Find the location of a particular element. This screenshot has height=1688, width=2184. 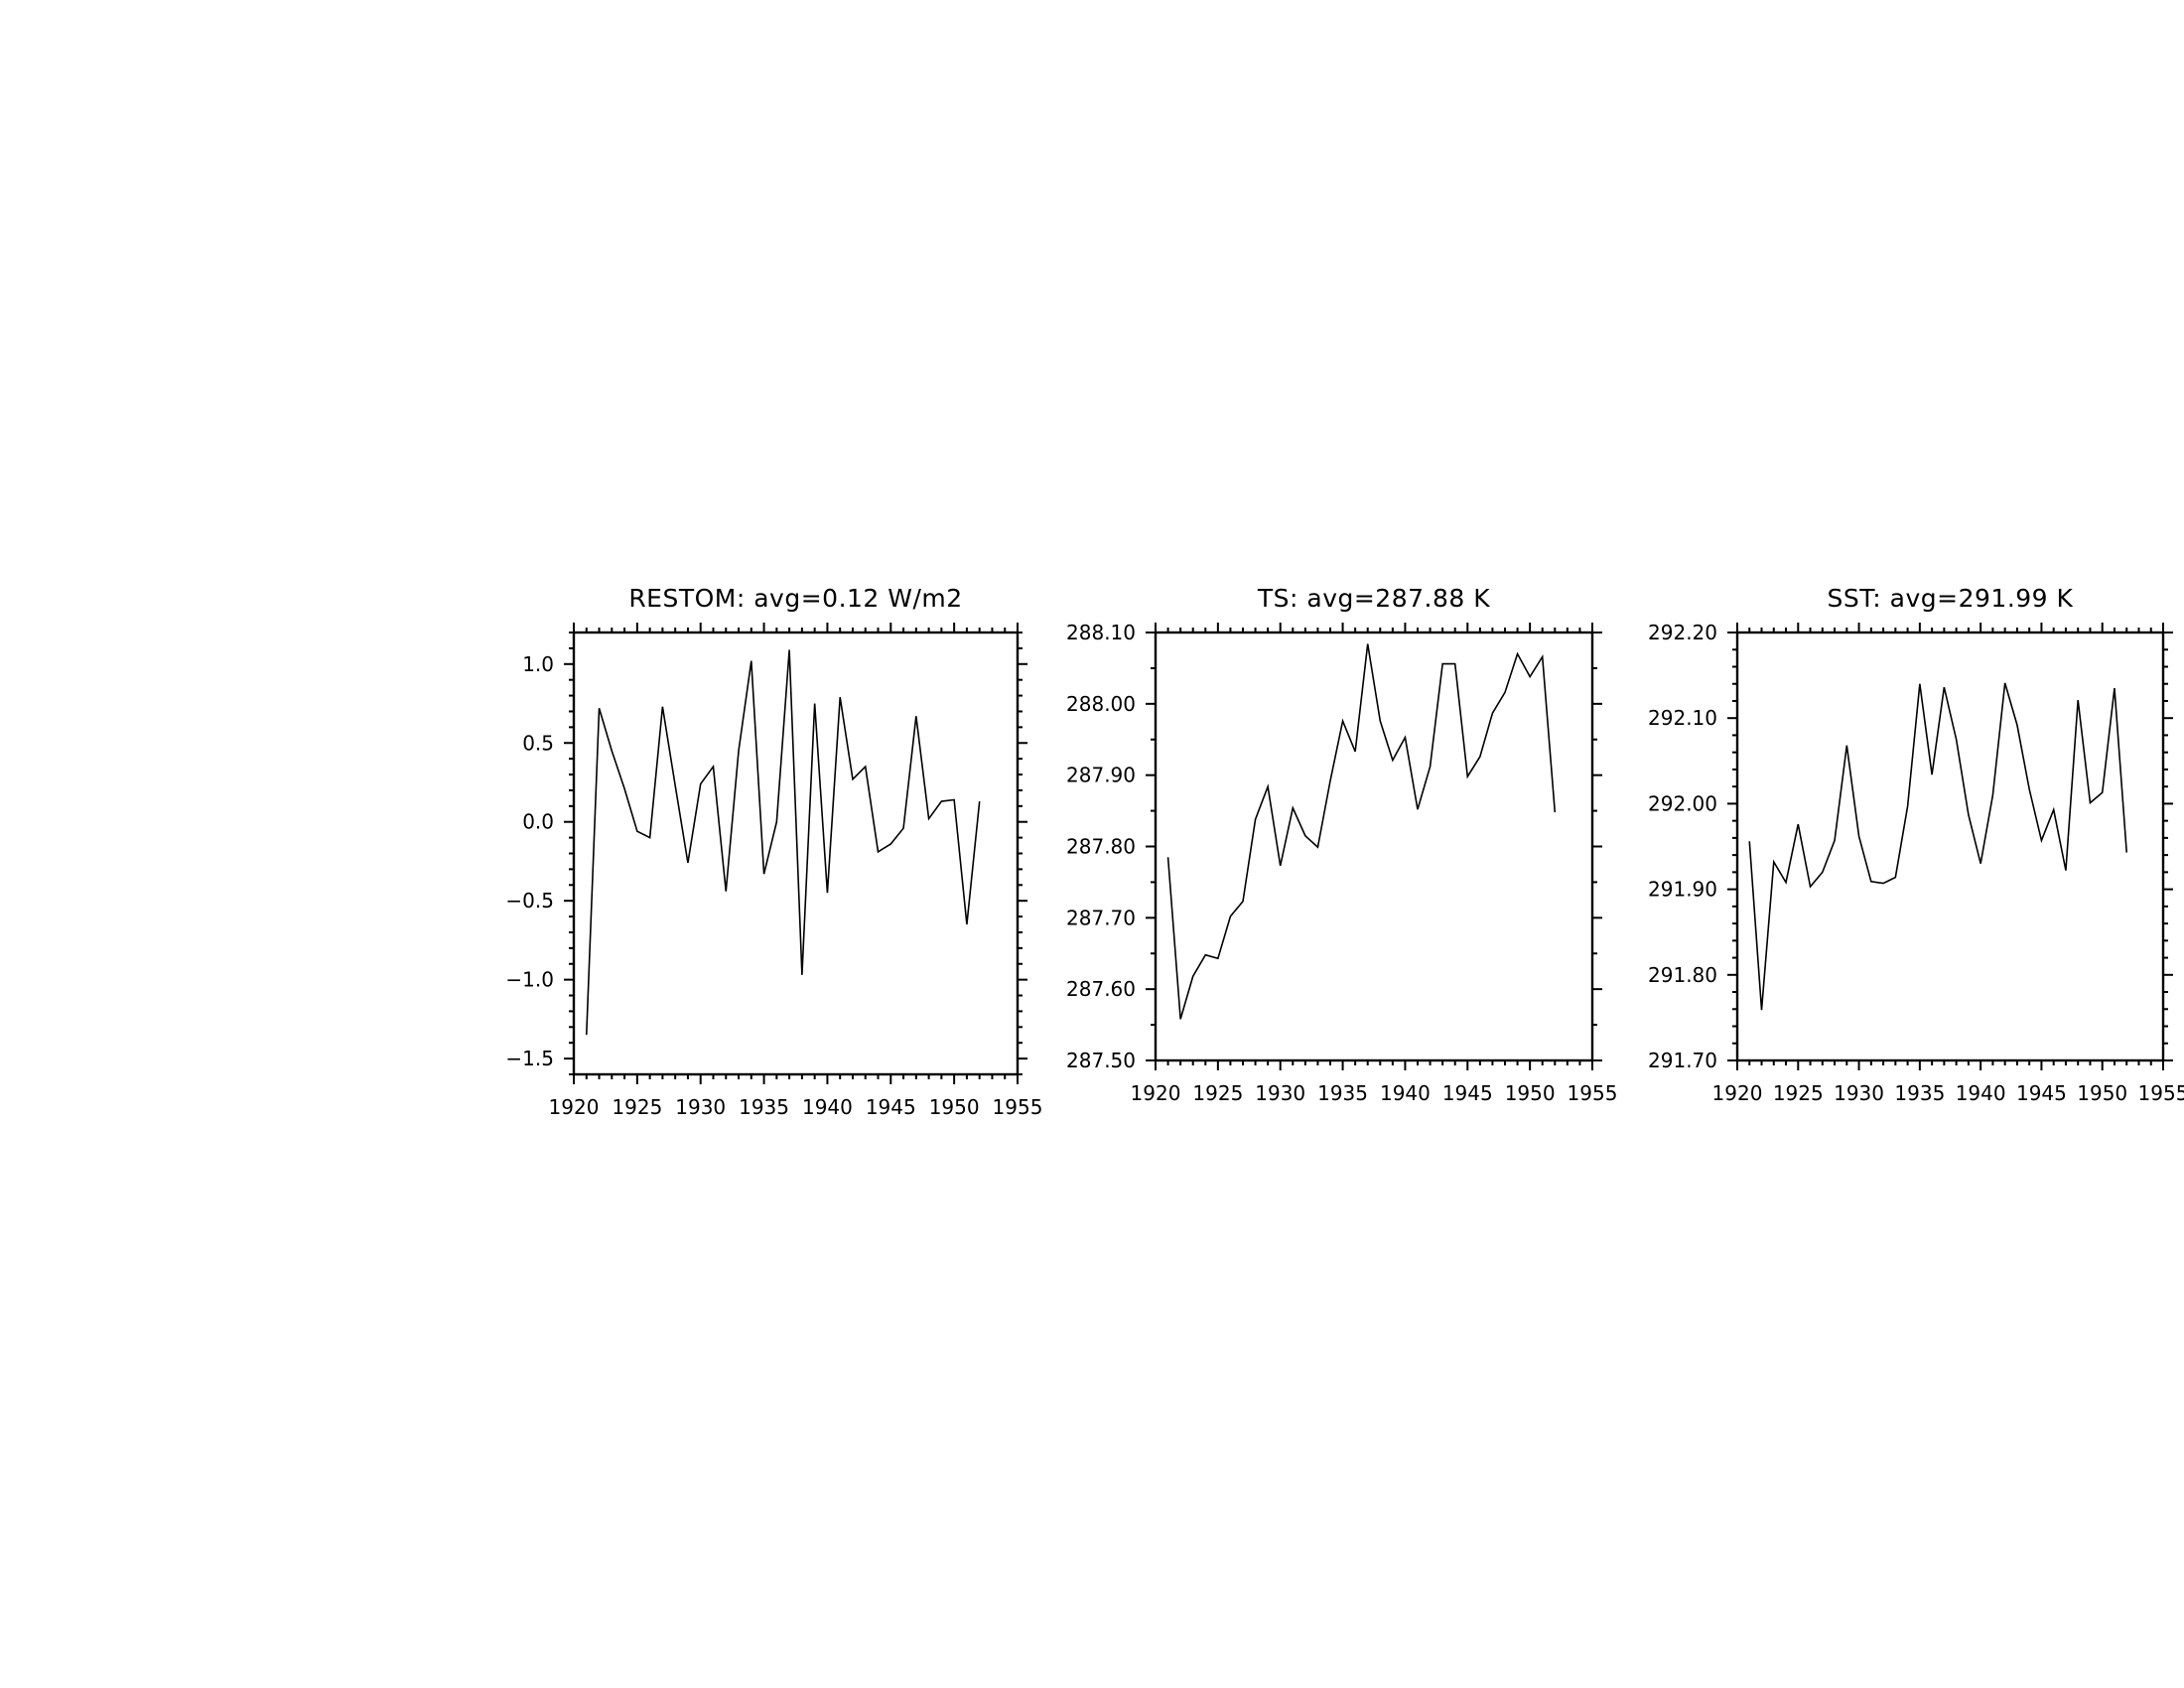

y-tick-label: 287.70 is located at coordinates (1101, 917).